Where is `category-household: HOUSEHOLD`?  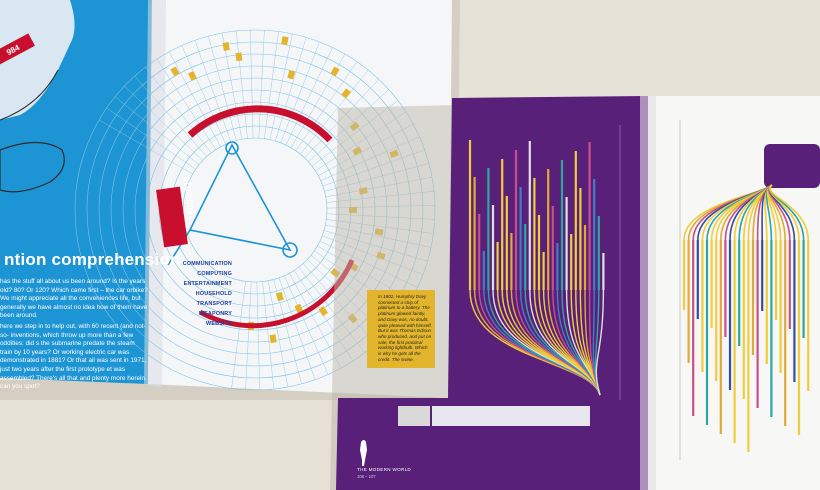
category-household: HOUSEHOLD is located at coordinates (213, 294).